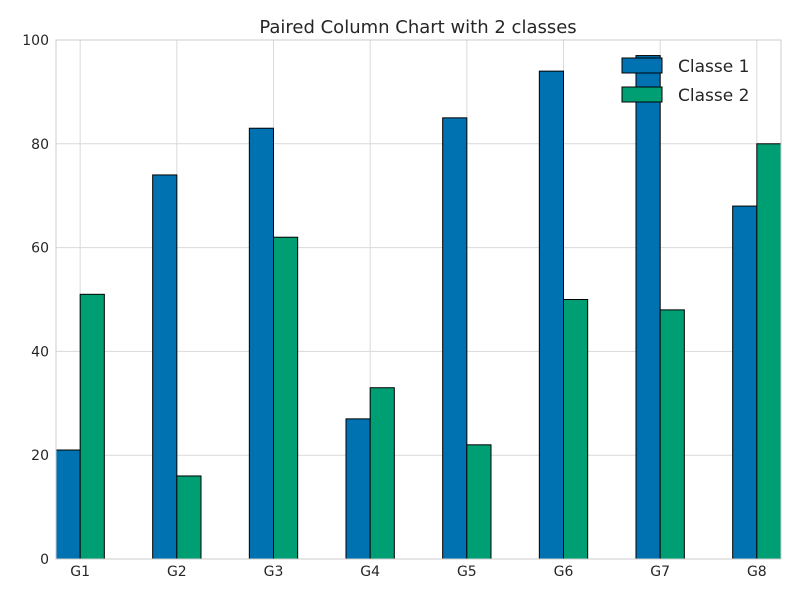 The height and width of the screenshot is (600, 800). What do you see at coordinates (564, 572) in the screenshot?
I see `x-tick-label: G6` at bounding box center [564, 572].